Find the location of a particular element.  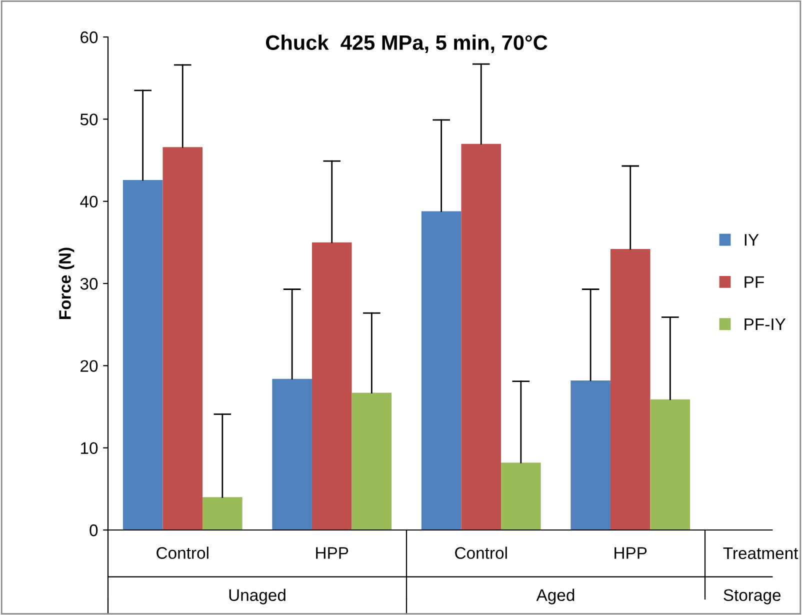

y-tick-label: 10 is located at coordinates (89, 448).